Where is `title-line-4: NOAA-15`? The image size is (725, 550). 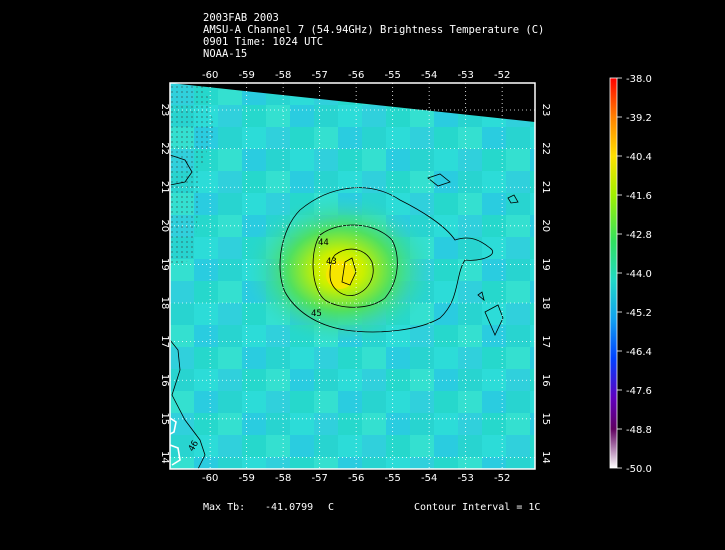 title-line-4: NOAA-15 is located at coordinates (225, 54).